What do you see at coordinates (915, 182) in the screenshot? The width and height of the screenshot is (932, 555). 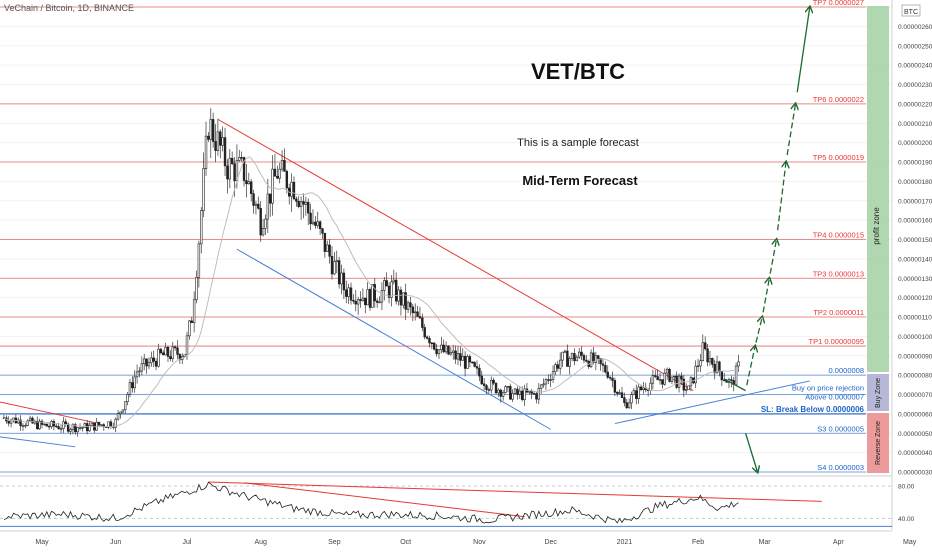 I see `price-tick: 0.00000180` at bounding box center [915, 182].